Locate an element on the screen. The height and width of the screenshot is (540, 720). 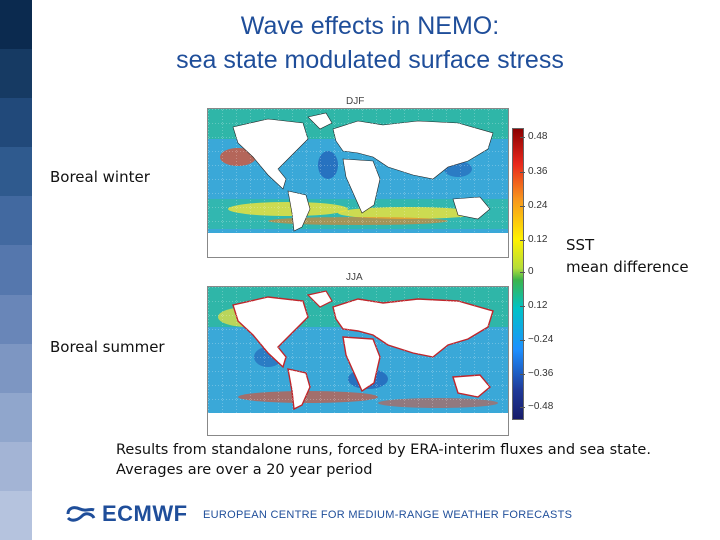
slide-title-line-2: sea state modulated surface stress is located at coordinates (370, 60).